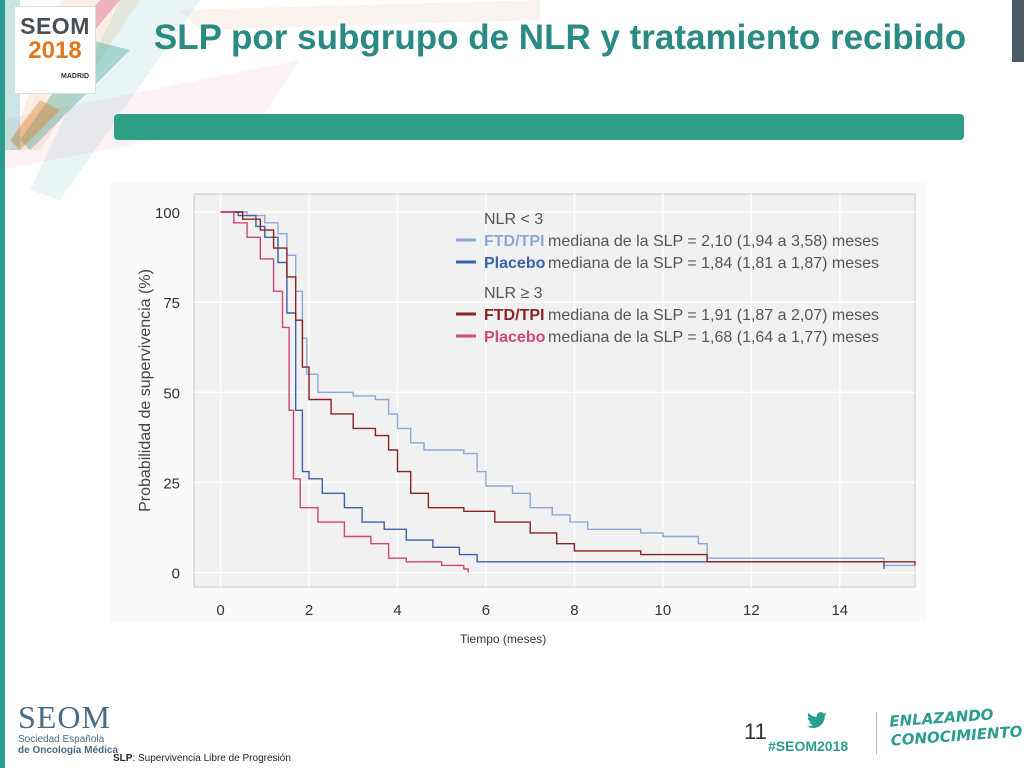  What do you see at coordinates (61, 739) in the screenshot?
I see `seom-logo-line1: Sociedad Española` at bounding box center [61, 739].